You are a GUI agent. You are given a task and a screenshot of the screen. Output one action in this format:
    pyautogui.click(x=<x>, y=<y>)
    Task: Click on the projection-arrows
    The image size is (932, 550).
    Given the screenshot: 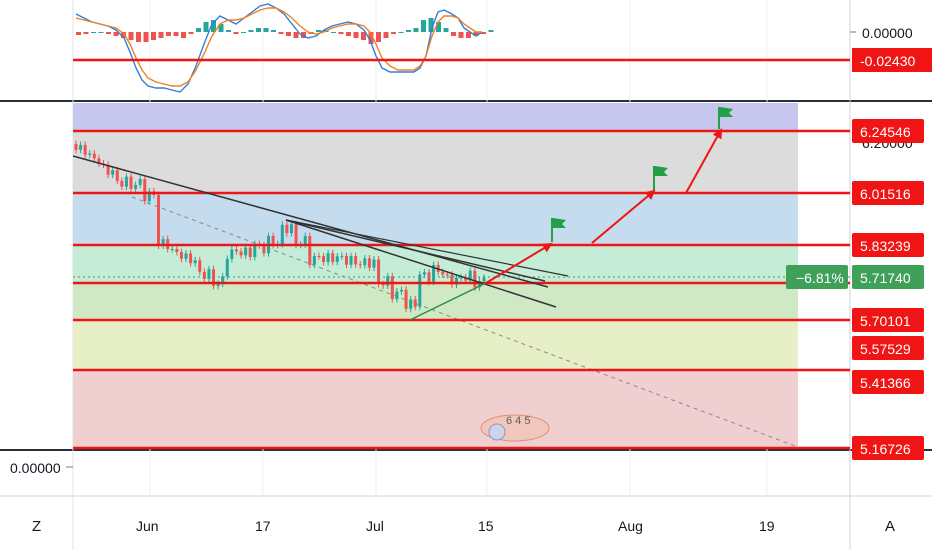 What is the action you would take?
    pyautogui.click(x=603, y=206)
    